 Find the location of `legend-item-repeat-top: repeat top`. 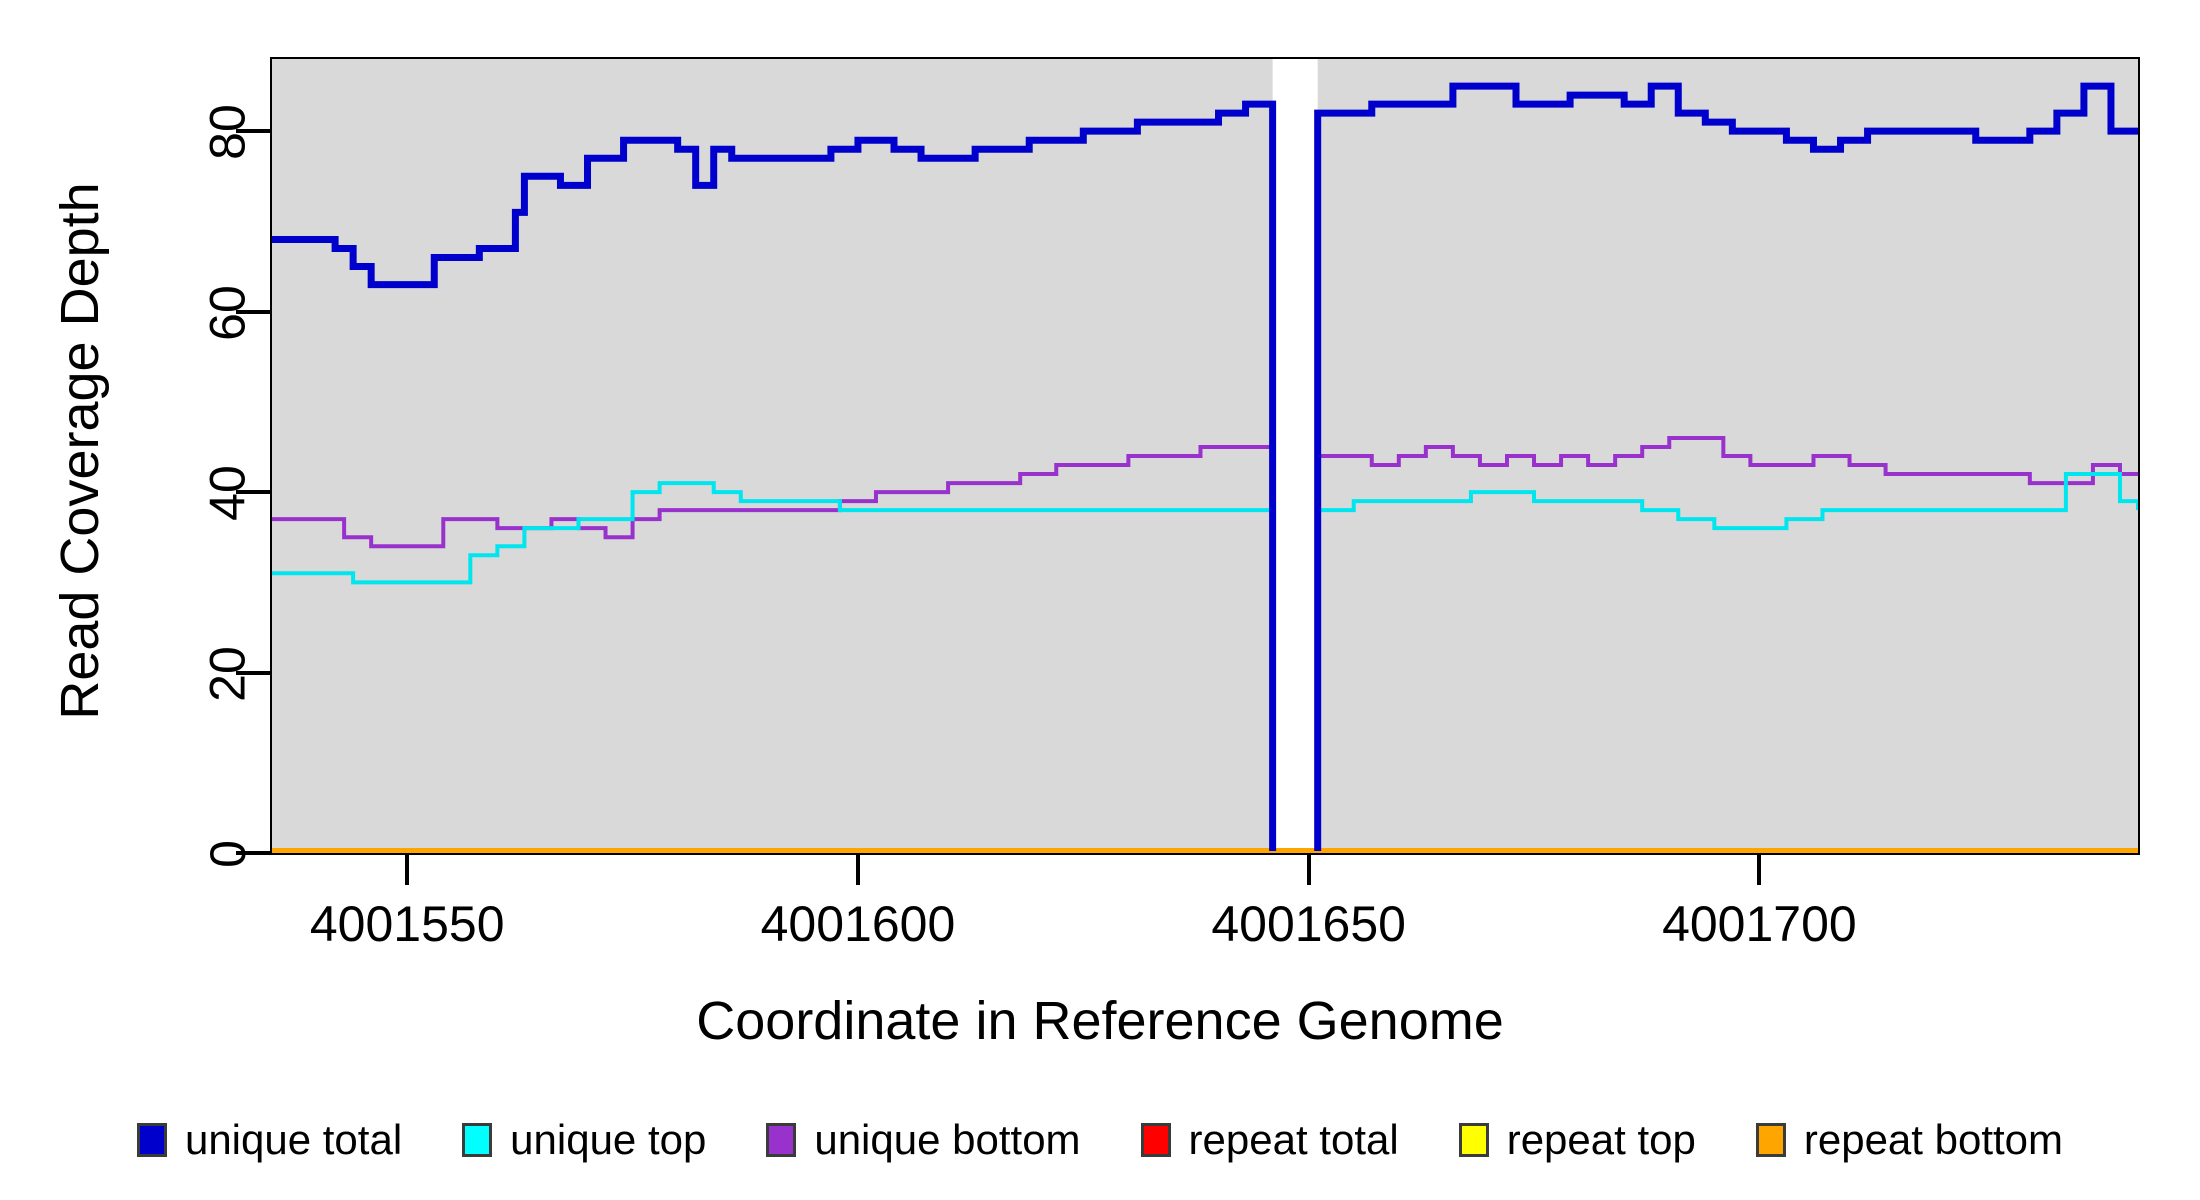

legend-item-repeat-top: repeat top is located at coordinates (1577, 1140).